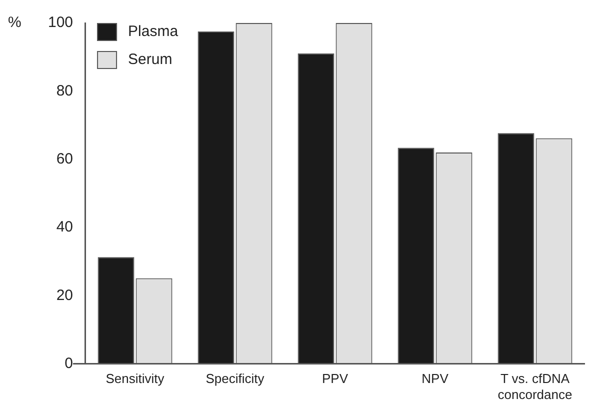 The height and width of the screenshot is (419, 593). What do you see at coordinates (235, 378) in the screenshot?
I see `x-tick-label: Specificity` at bounding box center [235, 378].